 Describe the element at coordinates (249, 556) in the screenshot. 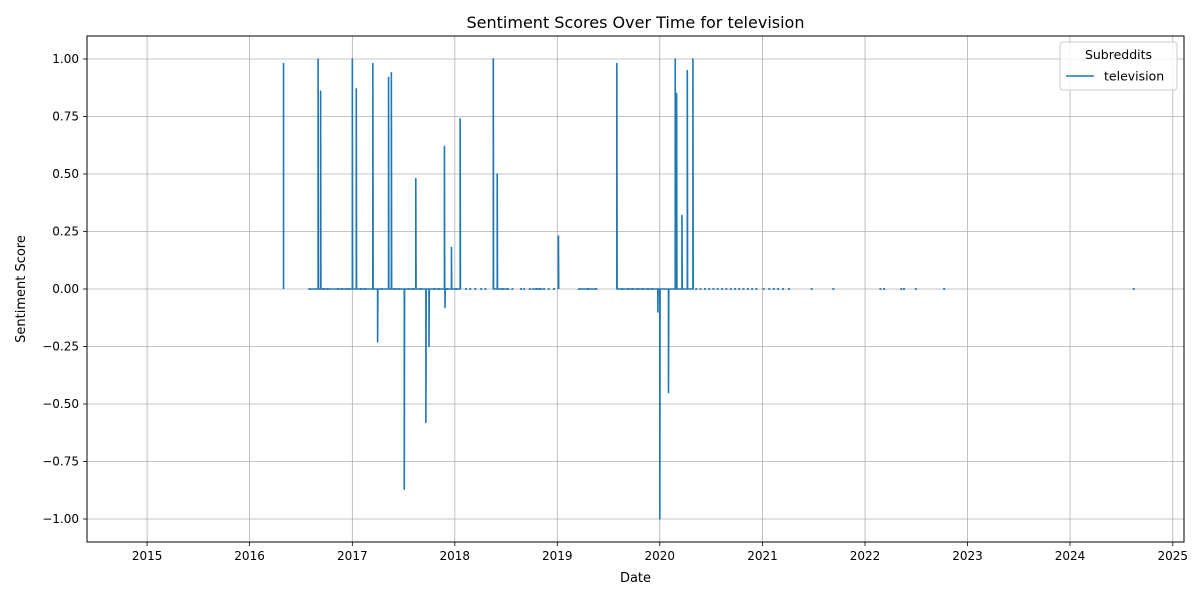

I see `x-tick-label: 2016` at that location.